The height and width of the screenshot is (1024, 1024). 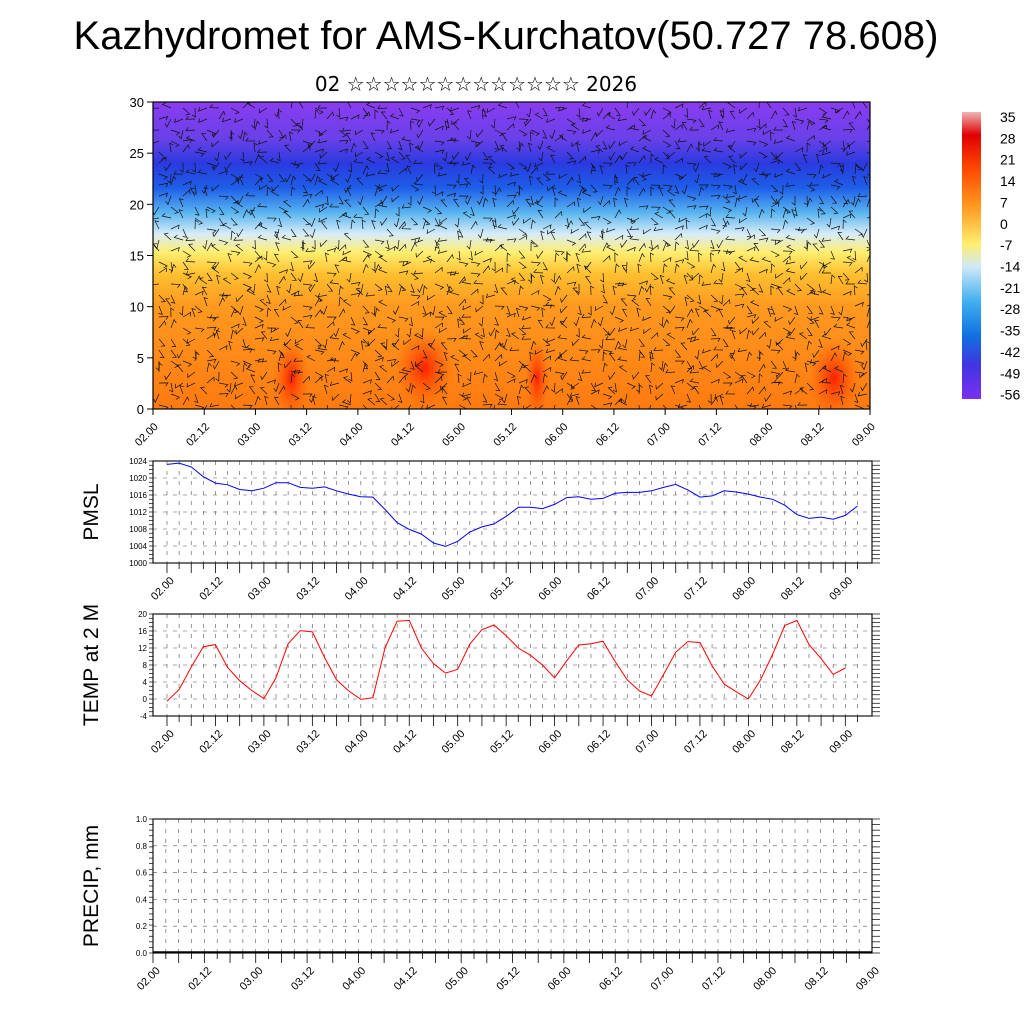 What do you see at coordinates (142, 631) in the screenshot?
I see `y-tick-label: 16` at bounding box center [142, 631].